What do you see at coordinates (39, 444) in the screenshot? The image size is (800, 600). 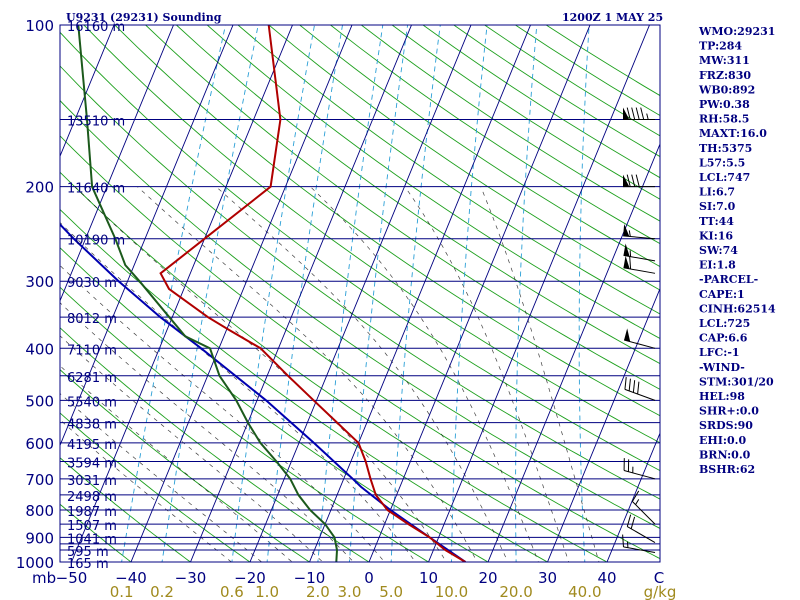 I see `pressure-tick-label: 600` at bounding box center [39, 444].